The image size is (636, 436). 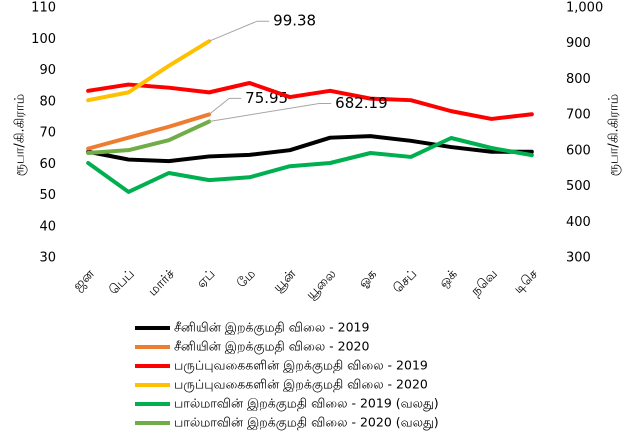 What do you see at coordinates (301, 385) in the screenshot?
I see `legend-label: பருப்புவகைகளின் இறக்குமதி விலை - 2020` at bounding box center [301, 385].